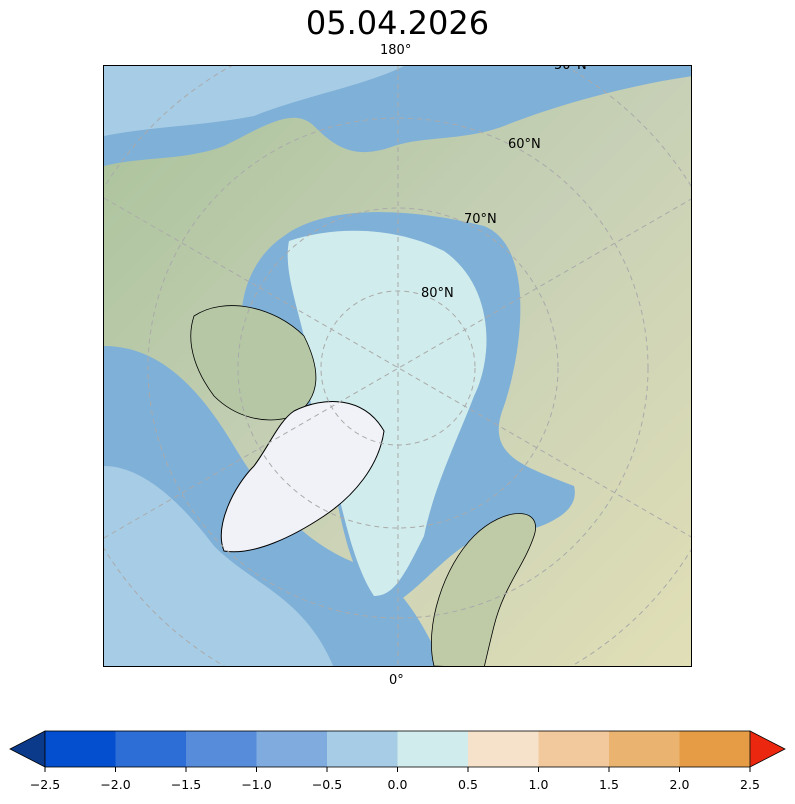  Describe the element at coordinates (437, 293) in the screenshot. I see `lat-label-80: 80°N` at that location.